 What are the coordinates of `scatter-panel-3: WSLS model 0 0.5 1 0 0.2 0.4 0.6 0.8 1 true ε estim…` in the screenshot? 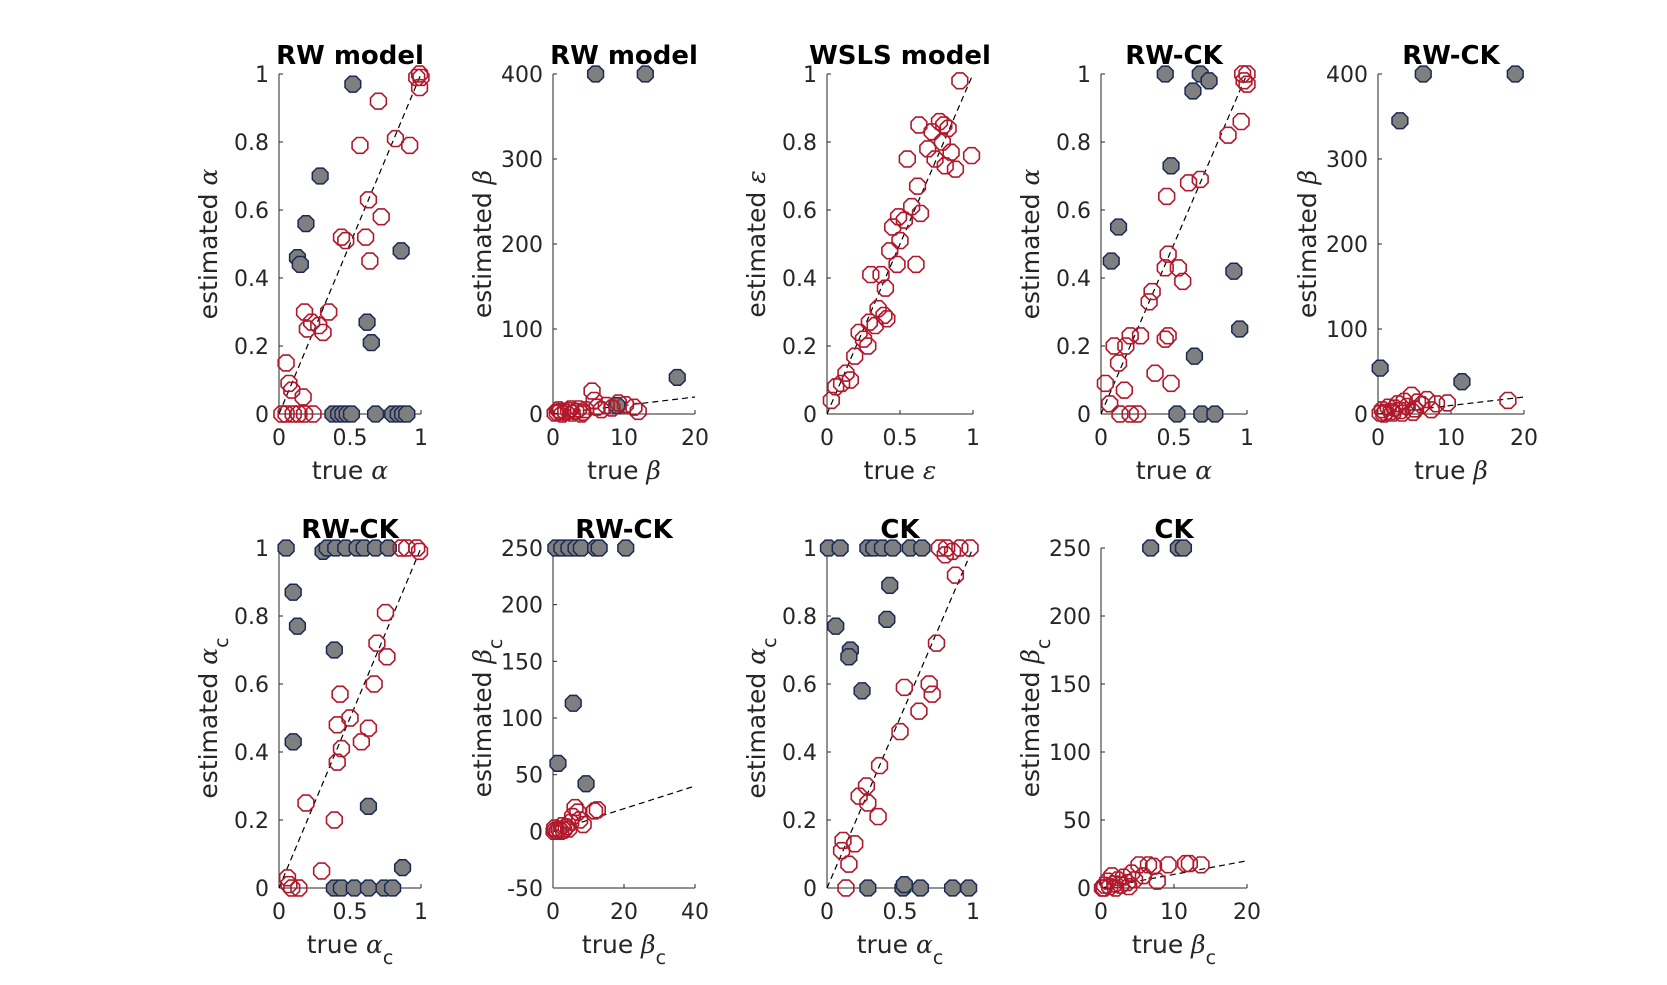 It's located at (866, 263).